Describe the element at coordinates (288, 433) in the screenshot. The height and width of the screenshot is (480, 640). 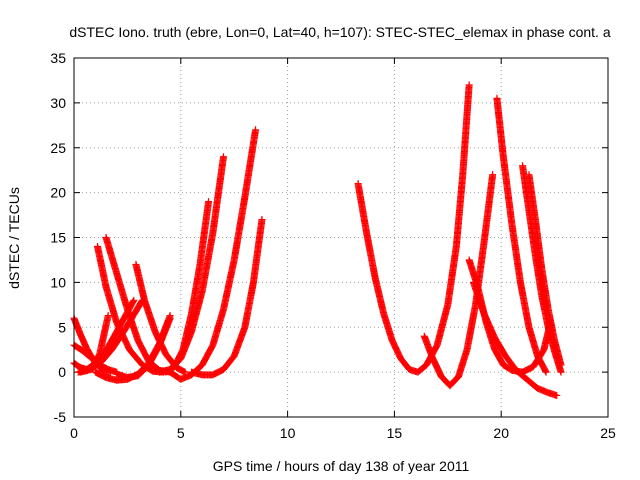
I see `x-tick-label: 10` at that location.